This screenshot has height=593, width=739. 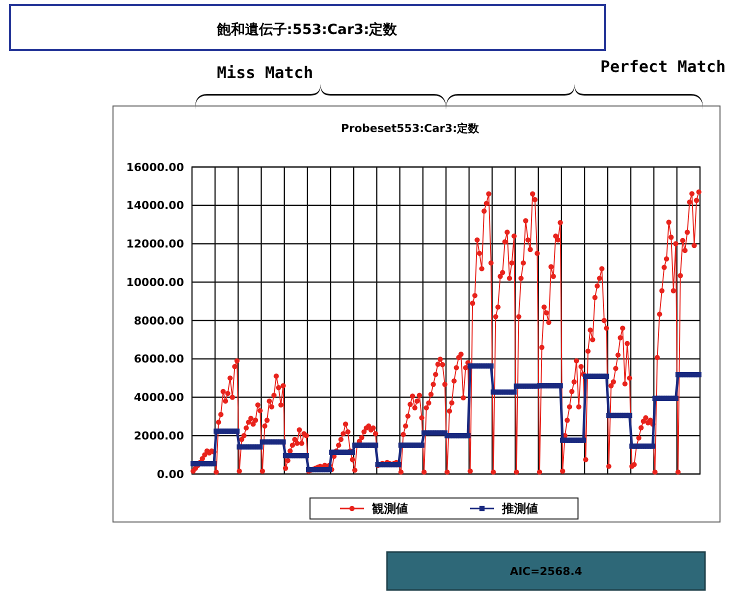 I want to click on legend-label: 観測値, so click(x=389, y=509).